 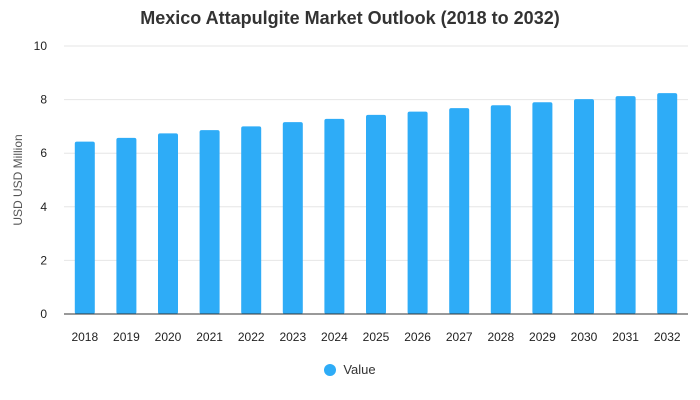 I want to click on bar-2025, so click(x=376, y=214).